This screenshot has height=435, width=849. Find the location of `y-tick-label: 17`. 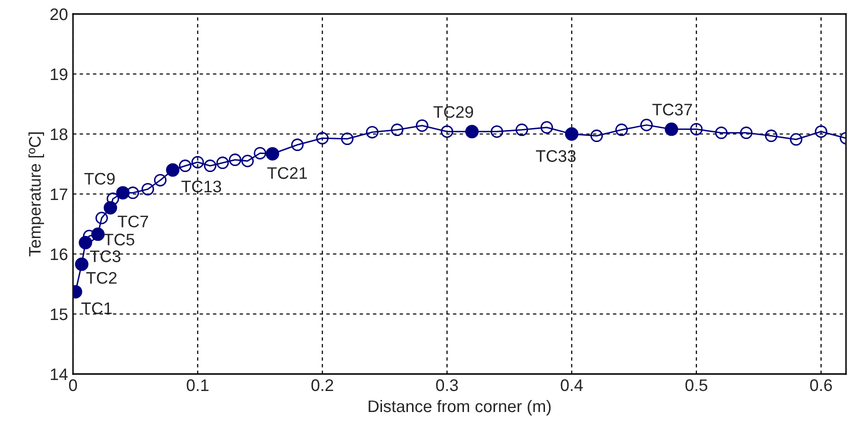

y-tick-label: 17 is located at coordinates (59, 194).